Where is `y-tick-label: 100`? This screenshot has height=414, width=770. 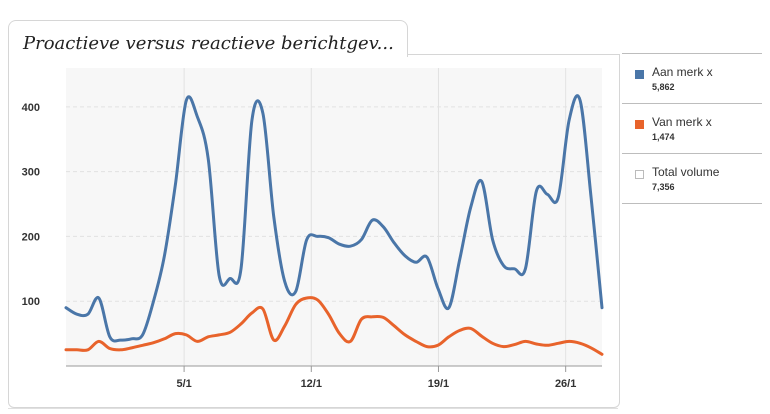 y-tick-label: 100 is located at coordinates (31, 302).